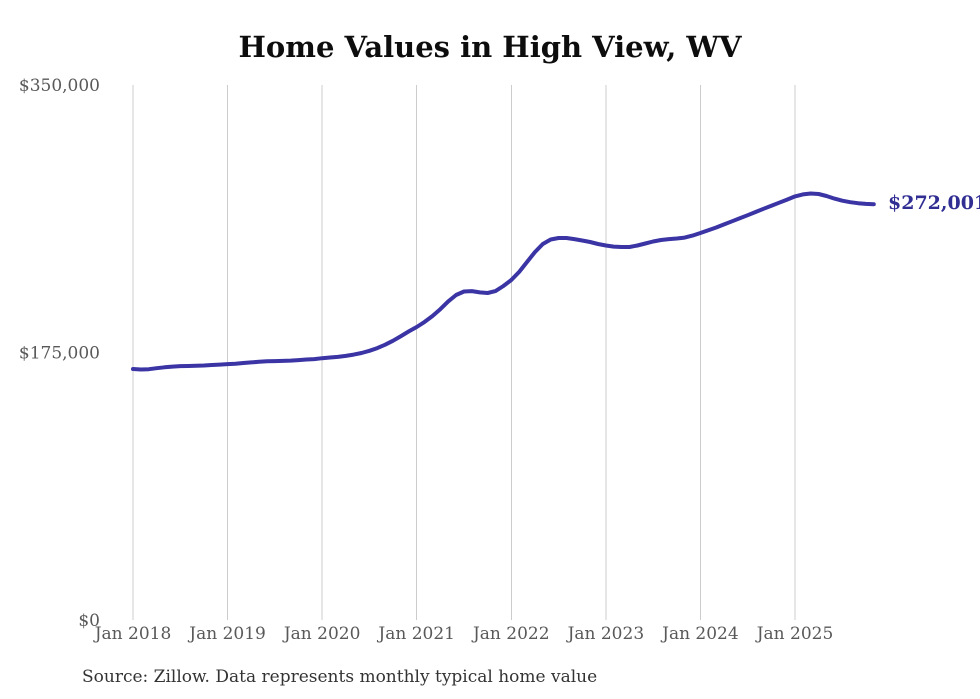 The height and width of the screenshot is (699, 980). I want to click on x-tick-label: Jan 2018, so click(132, 634).